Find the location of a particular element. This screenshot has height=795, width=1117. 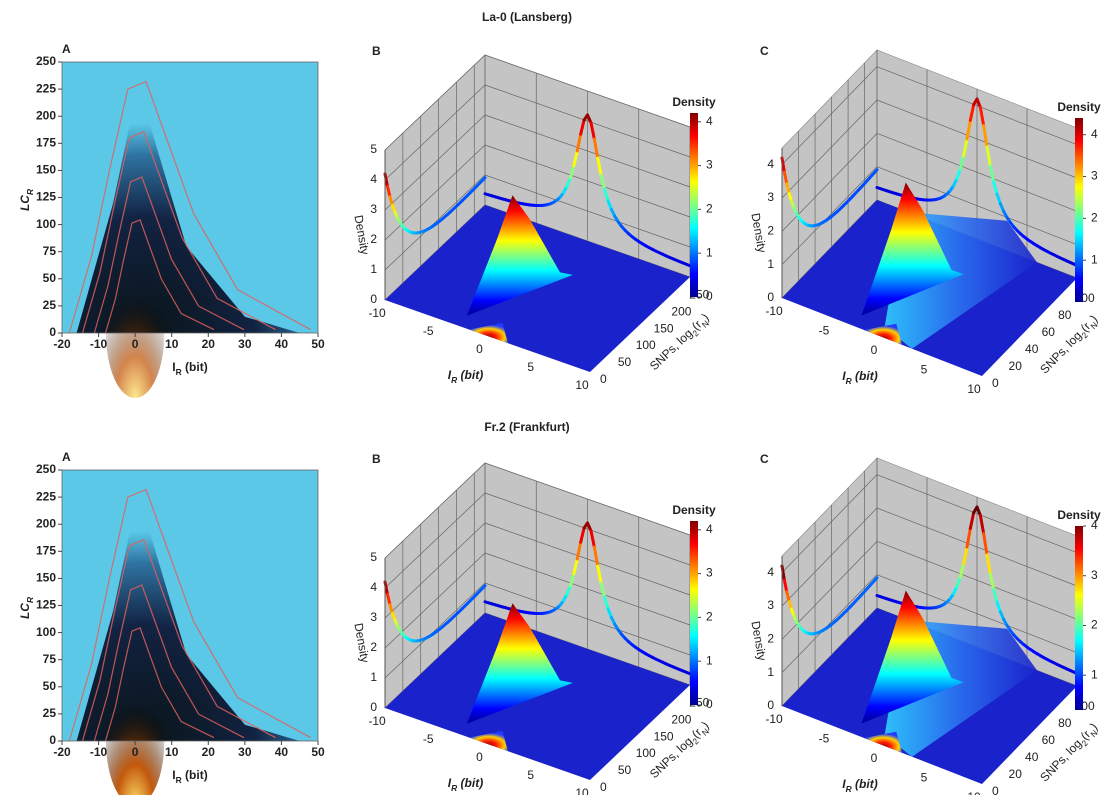

y-axis-label: LCR is located at coordinates (26, 200).